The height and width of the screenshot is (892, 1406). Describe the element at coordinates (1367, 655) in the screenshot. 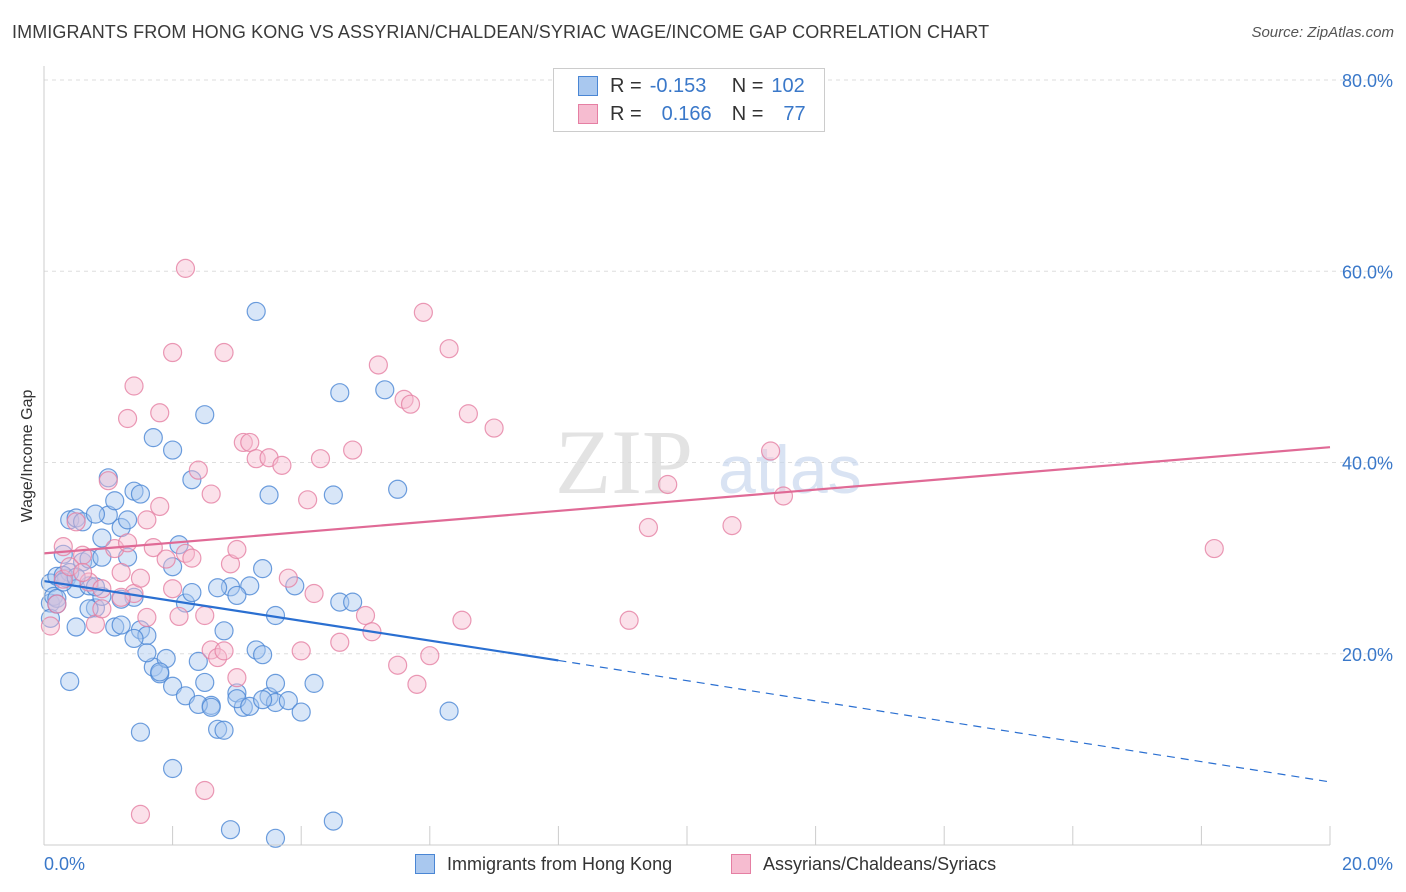

I see `y-tick-label: 20.0%` at that location.